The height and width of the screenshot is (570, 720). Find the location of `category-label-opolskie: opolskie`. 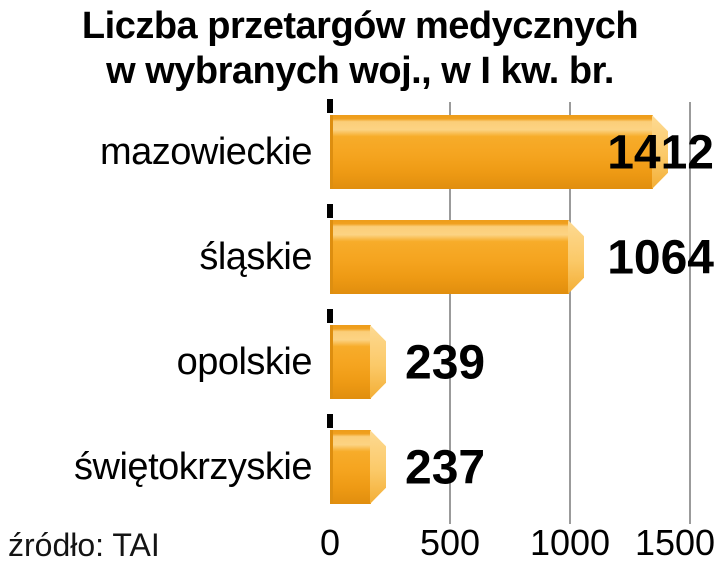

category-label-opolskie: opolskie is located at coordinates (244, 362).